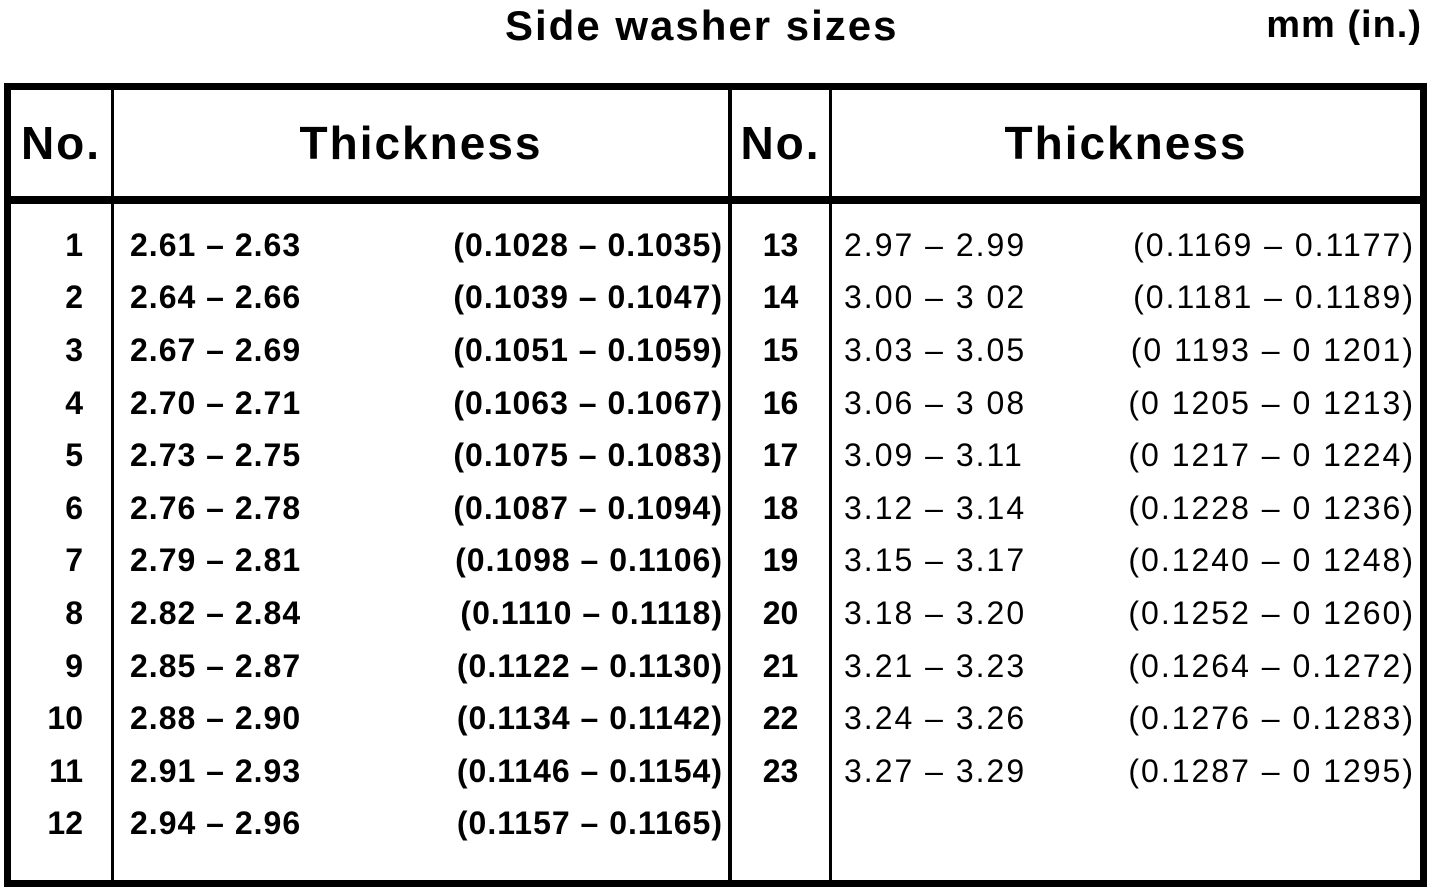 This screenshot has width=1456, height=892. I want to click on row-number: 22, so click(780, 718).